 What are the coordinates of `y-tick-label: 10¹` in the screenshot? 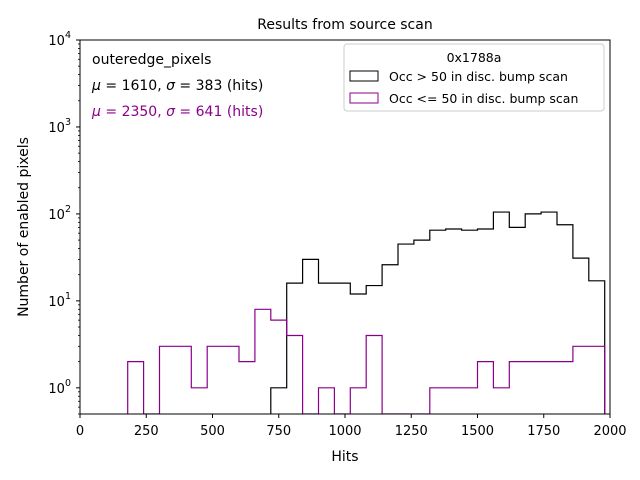 It's located at (59, 300).